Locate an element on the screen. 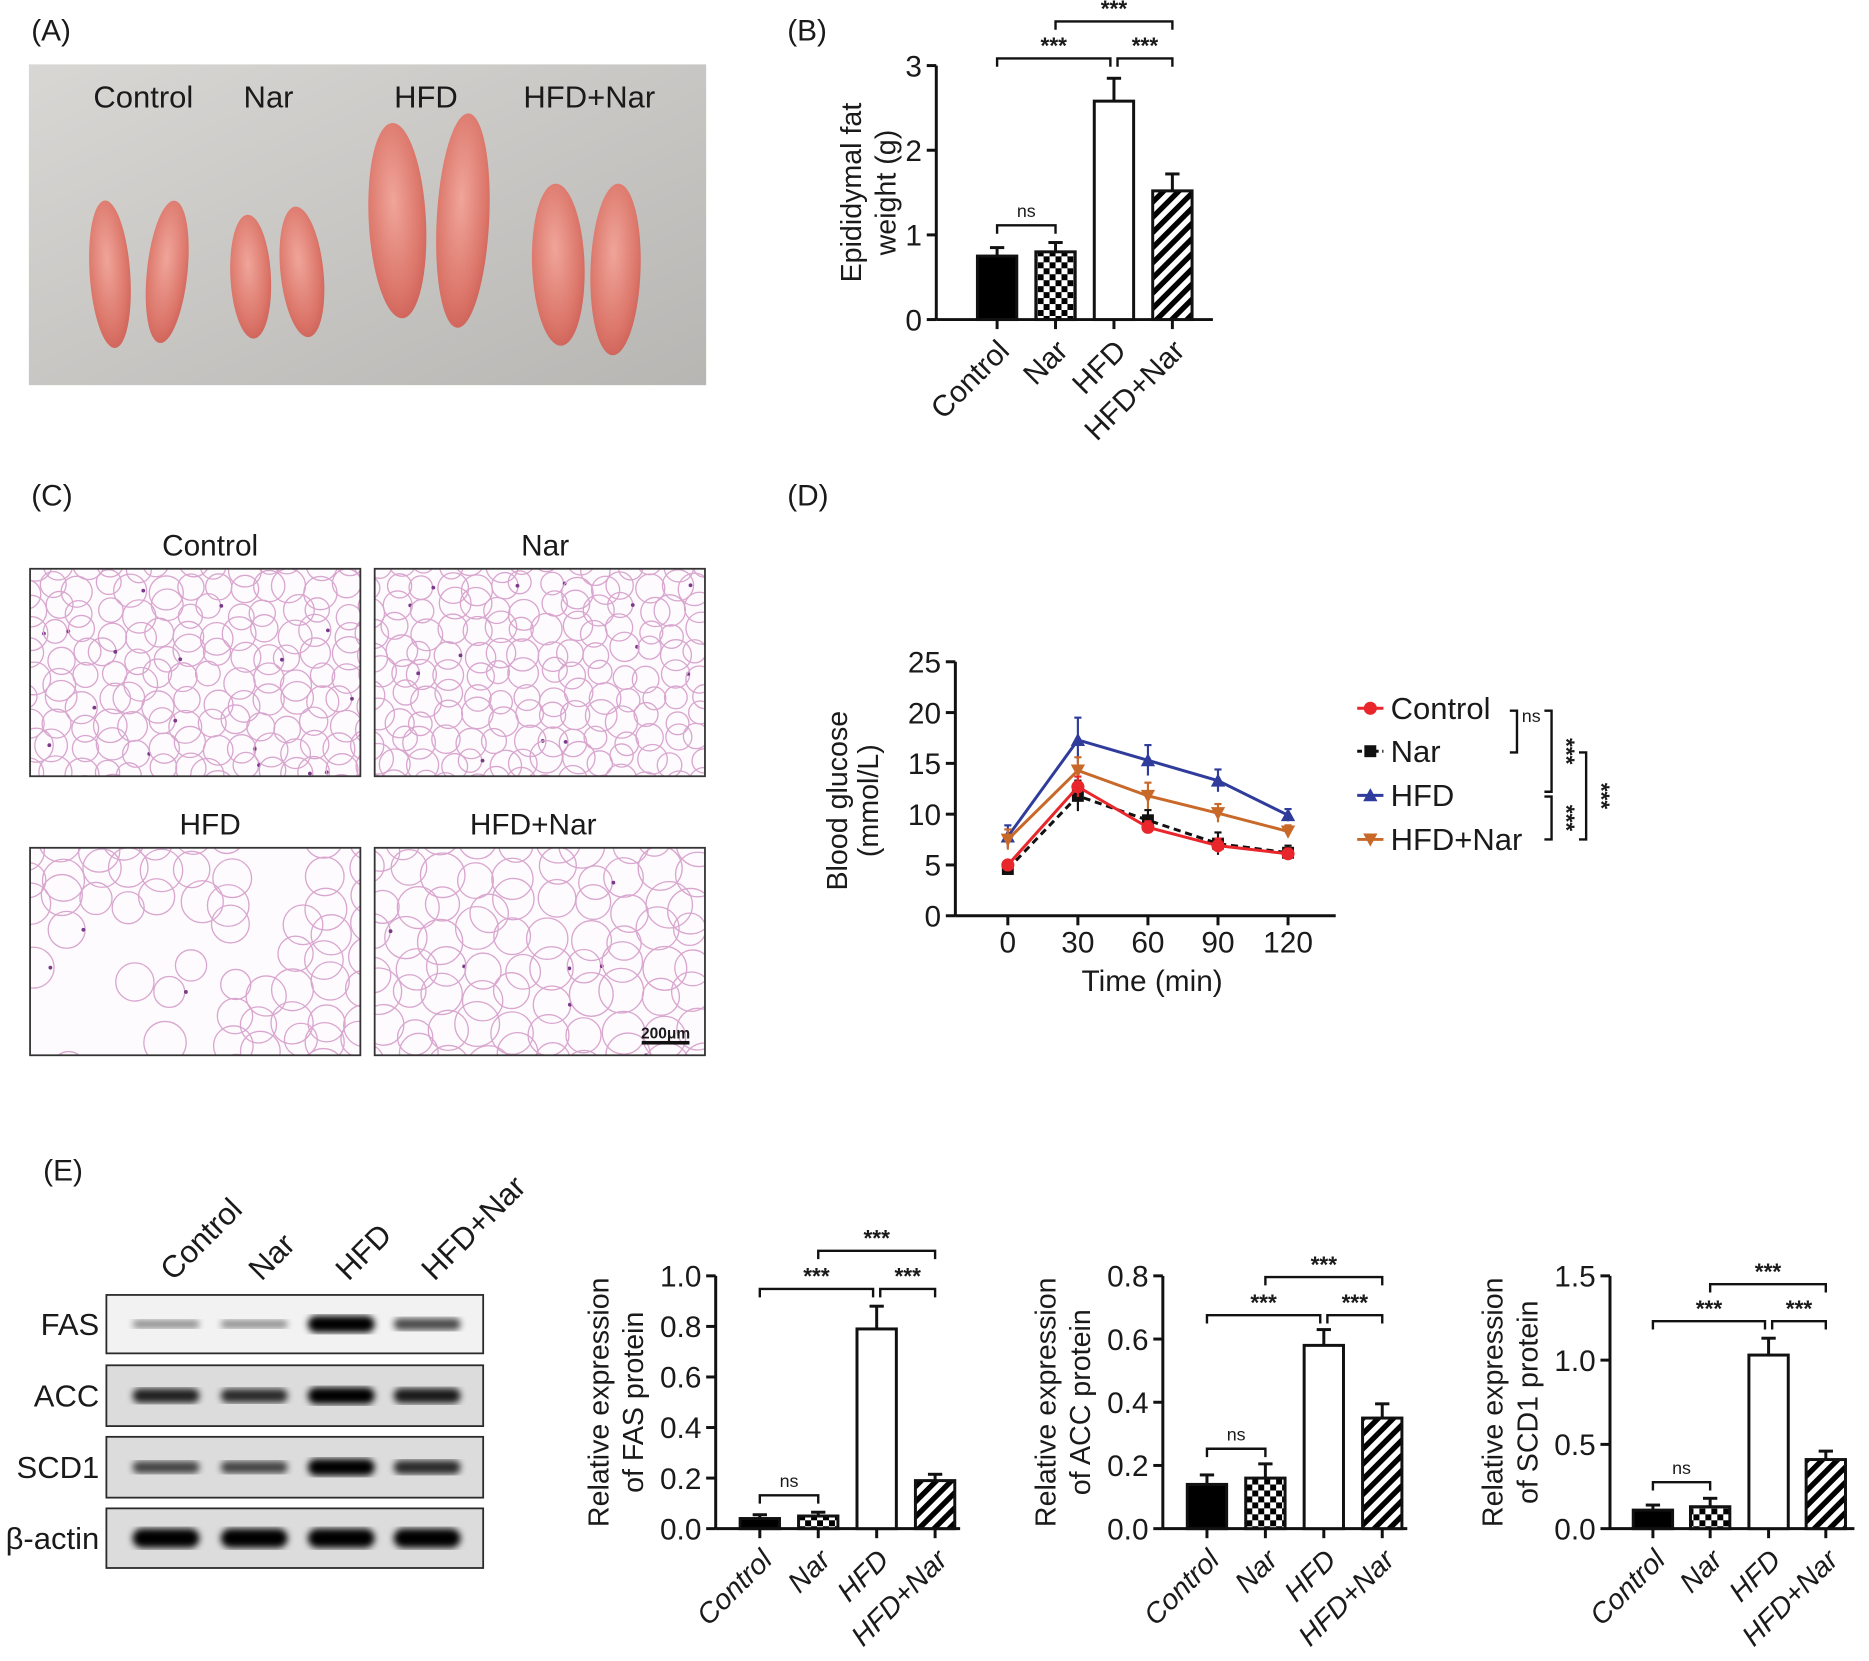 The image size is (1869, 1661). panel-label-c: (C) is located at coordinates (51, 496).